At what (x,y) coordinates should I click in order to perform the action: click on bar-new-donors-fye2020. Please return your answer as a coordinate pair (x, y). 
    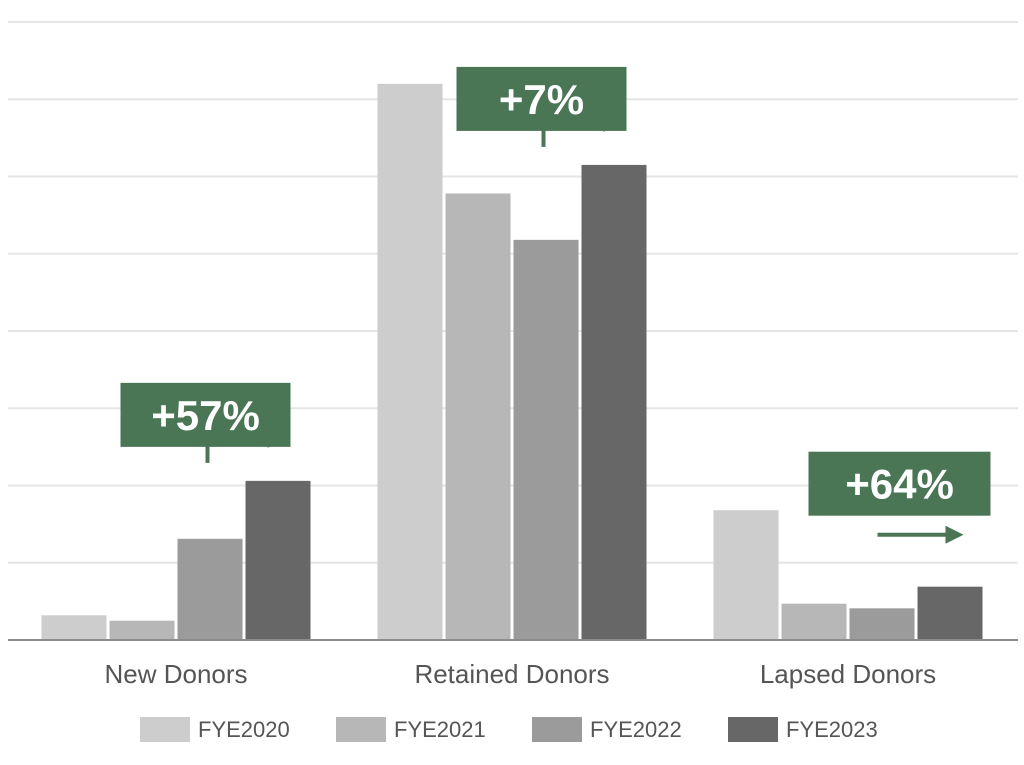
    Looking at the image, I should click on (74, 627).